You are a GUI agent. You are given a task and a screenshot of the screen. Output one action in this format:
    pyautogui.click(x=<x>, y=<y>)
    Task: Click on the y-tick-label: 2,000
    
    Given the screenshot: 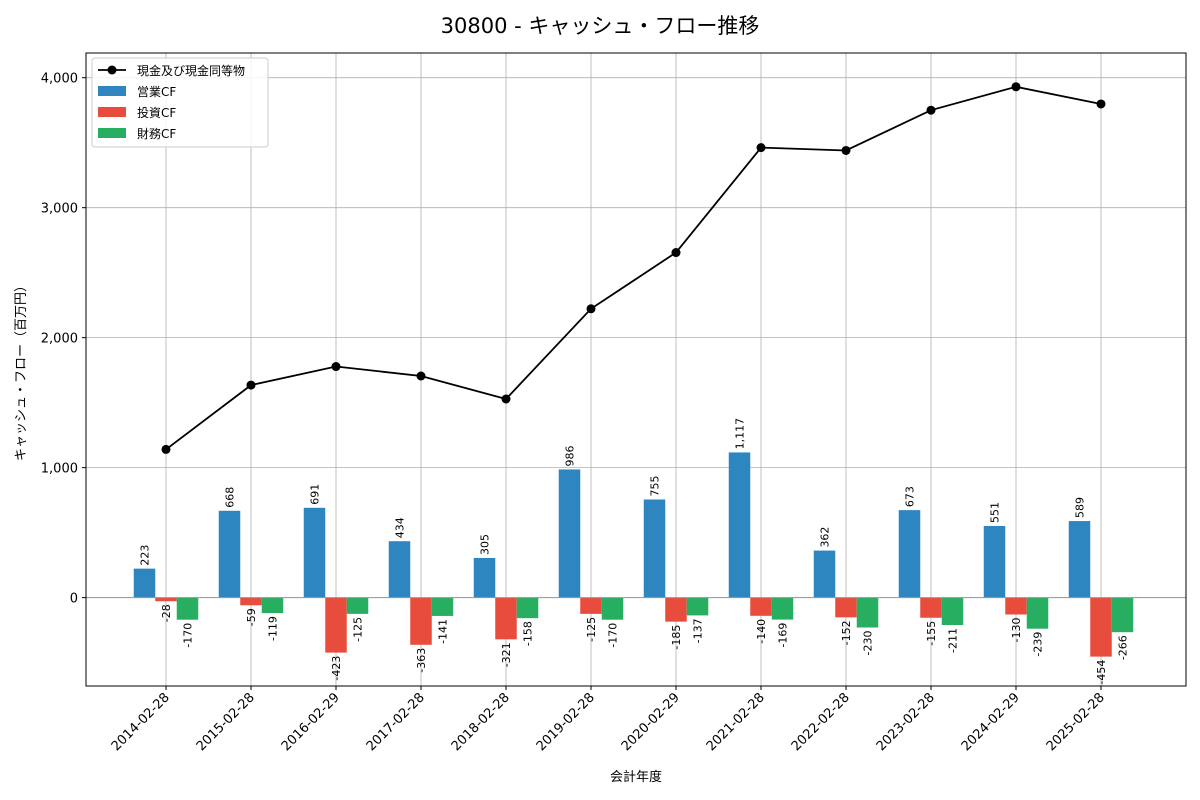 What is the action you would take?
    pyautogui.click(x=59, y=339)
    